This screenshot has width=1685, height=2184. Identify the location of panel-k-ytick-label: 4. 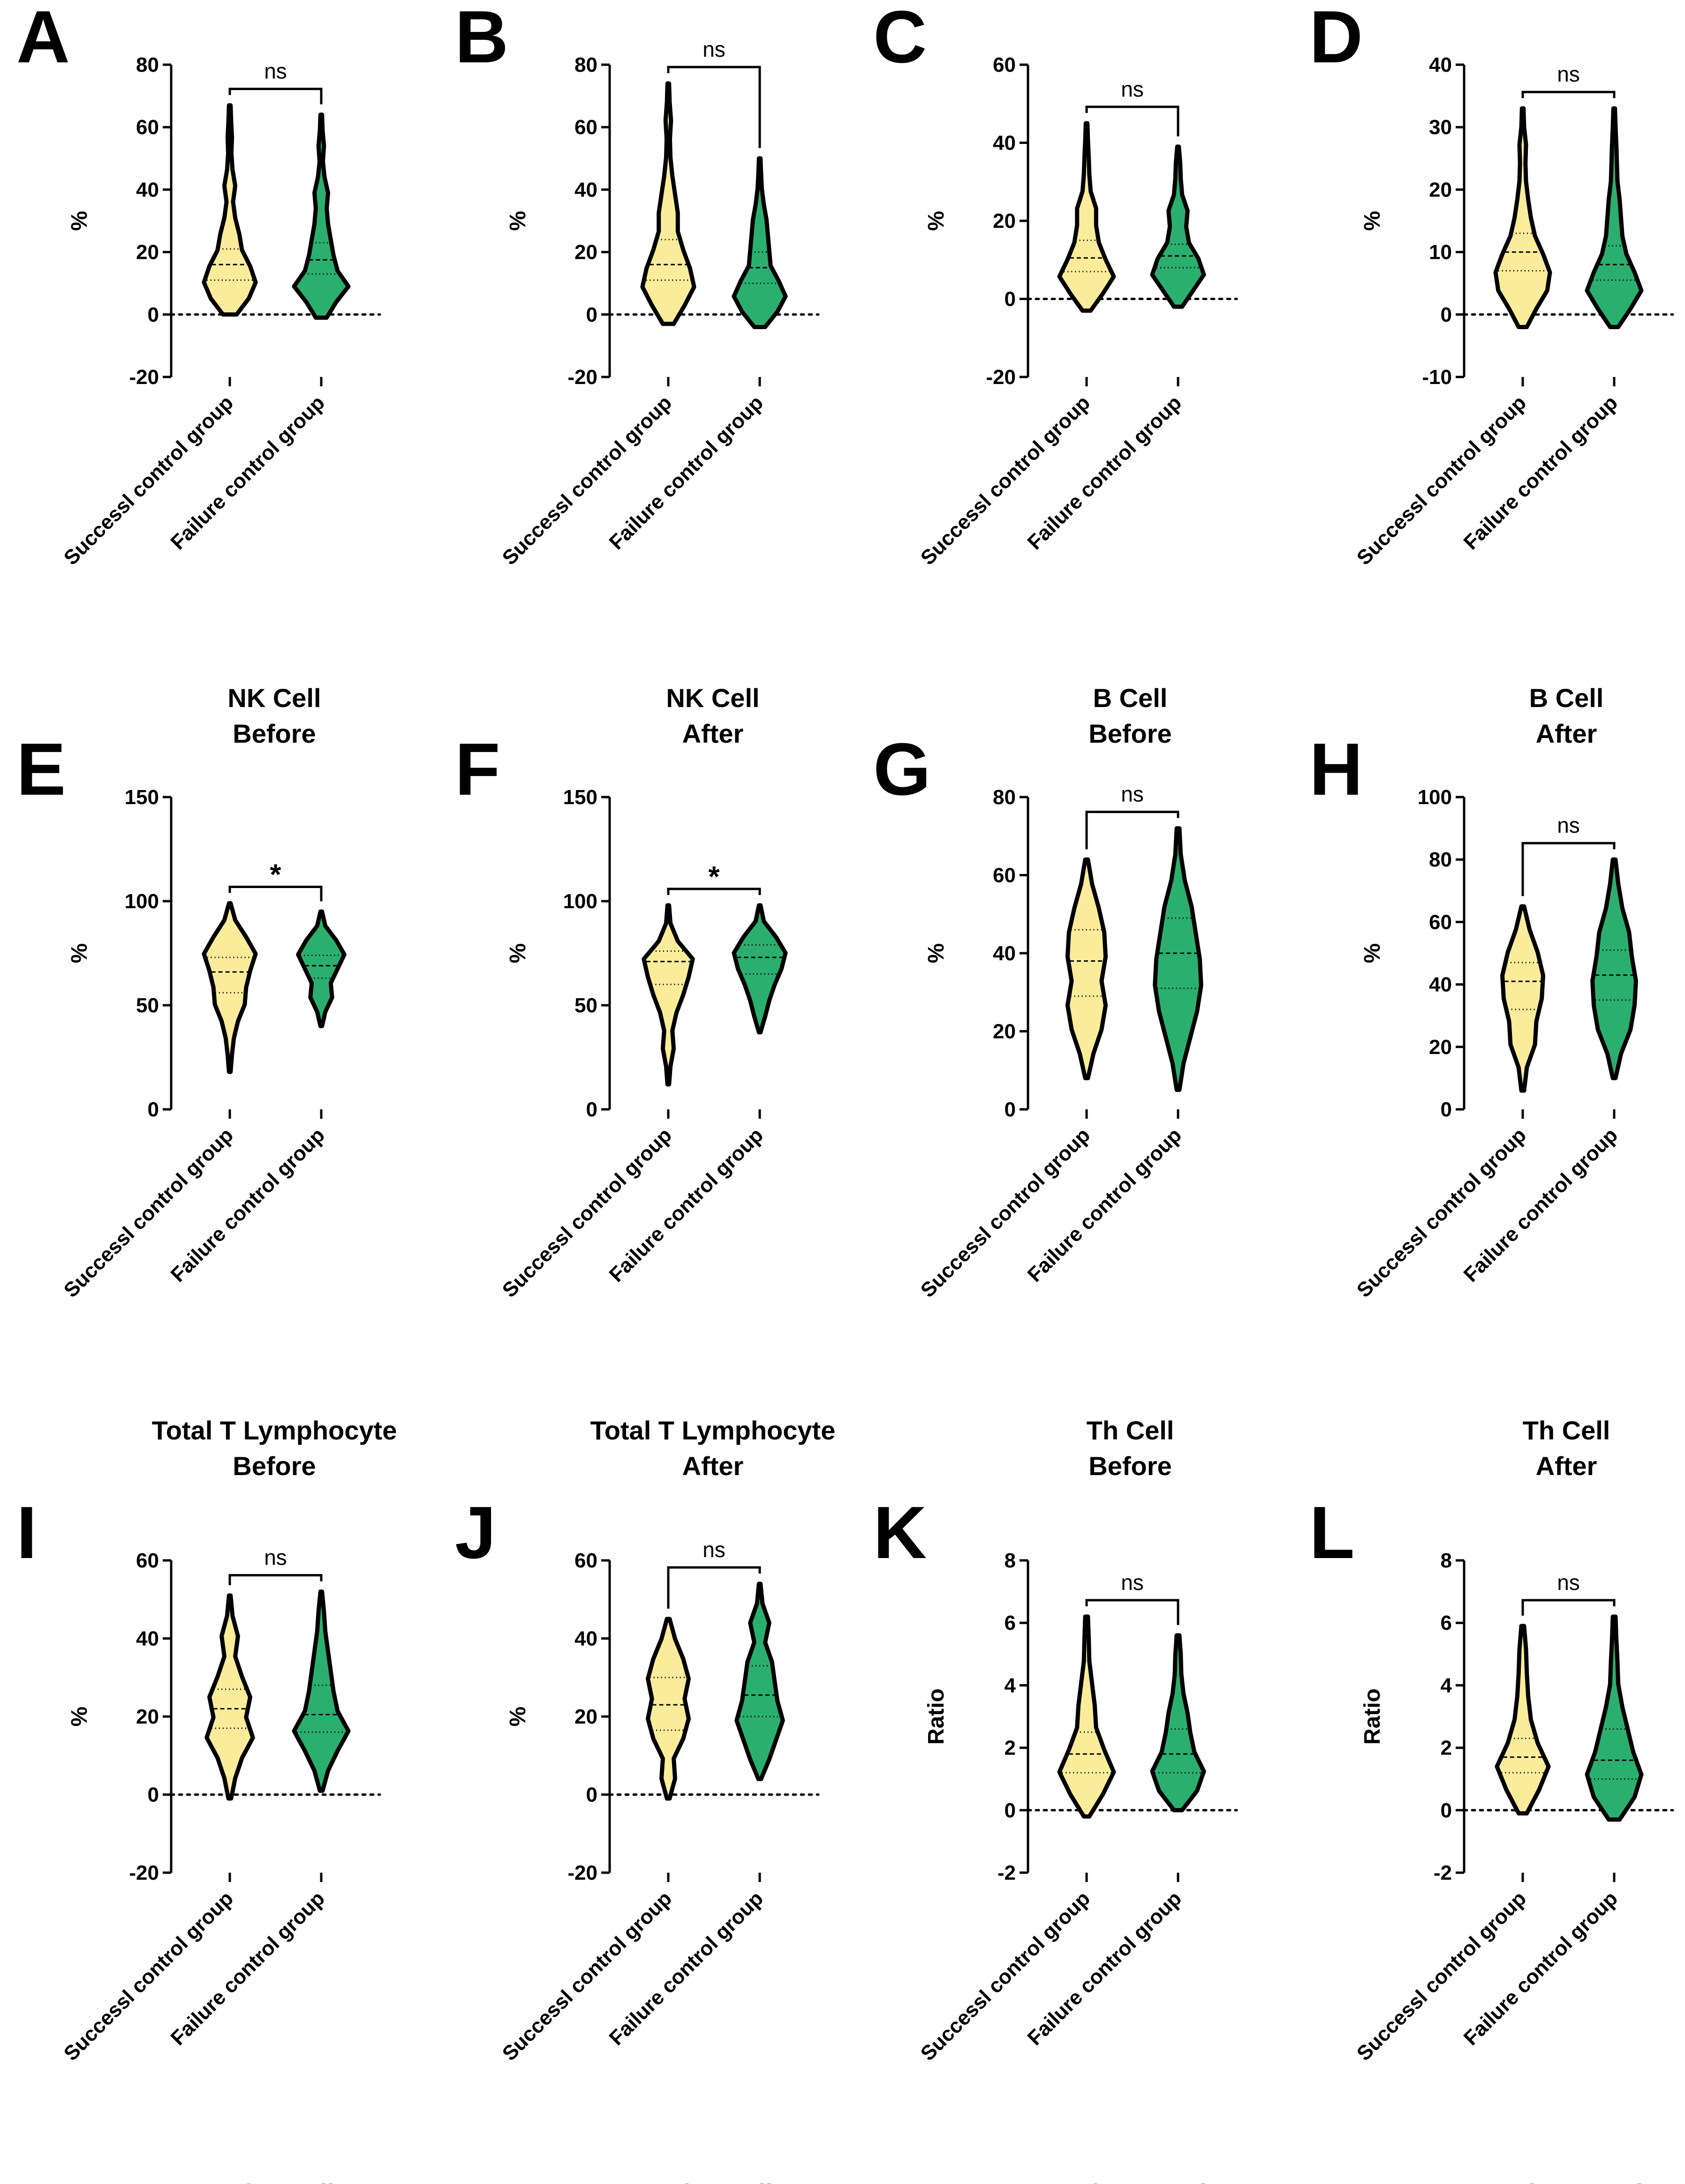
(1010, 1685).